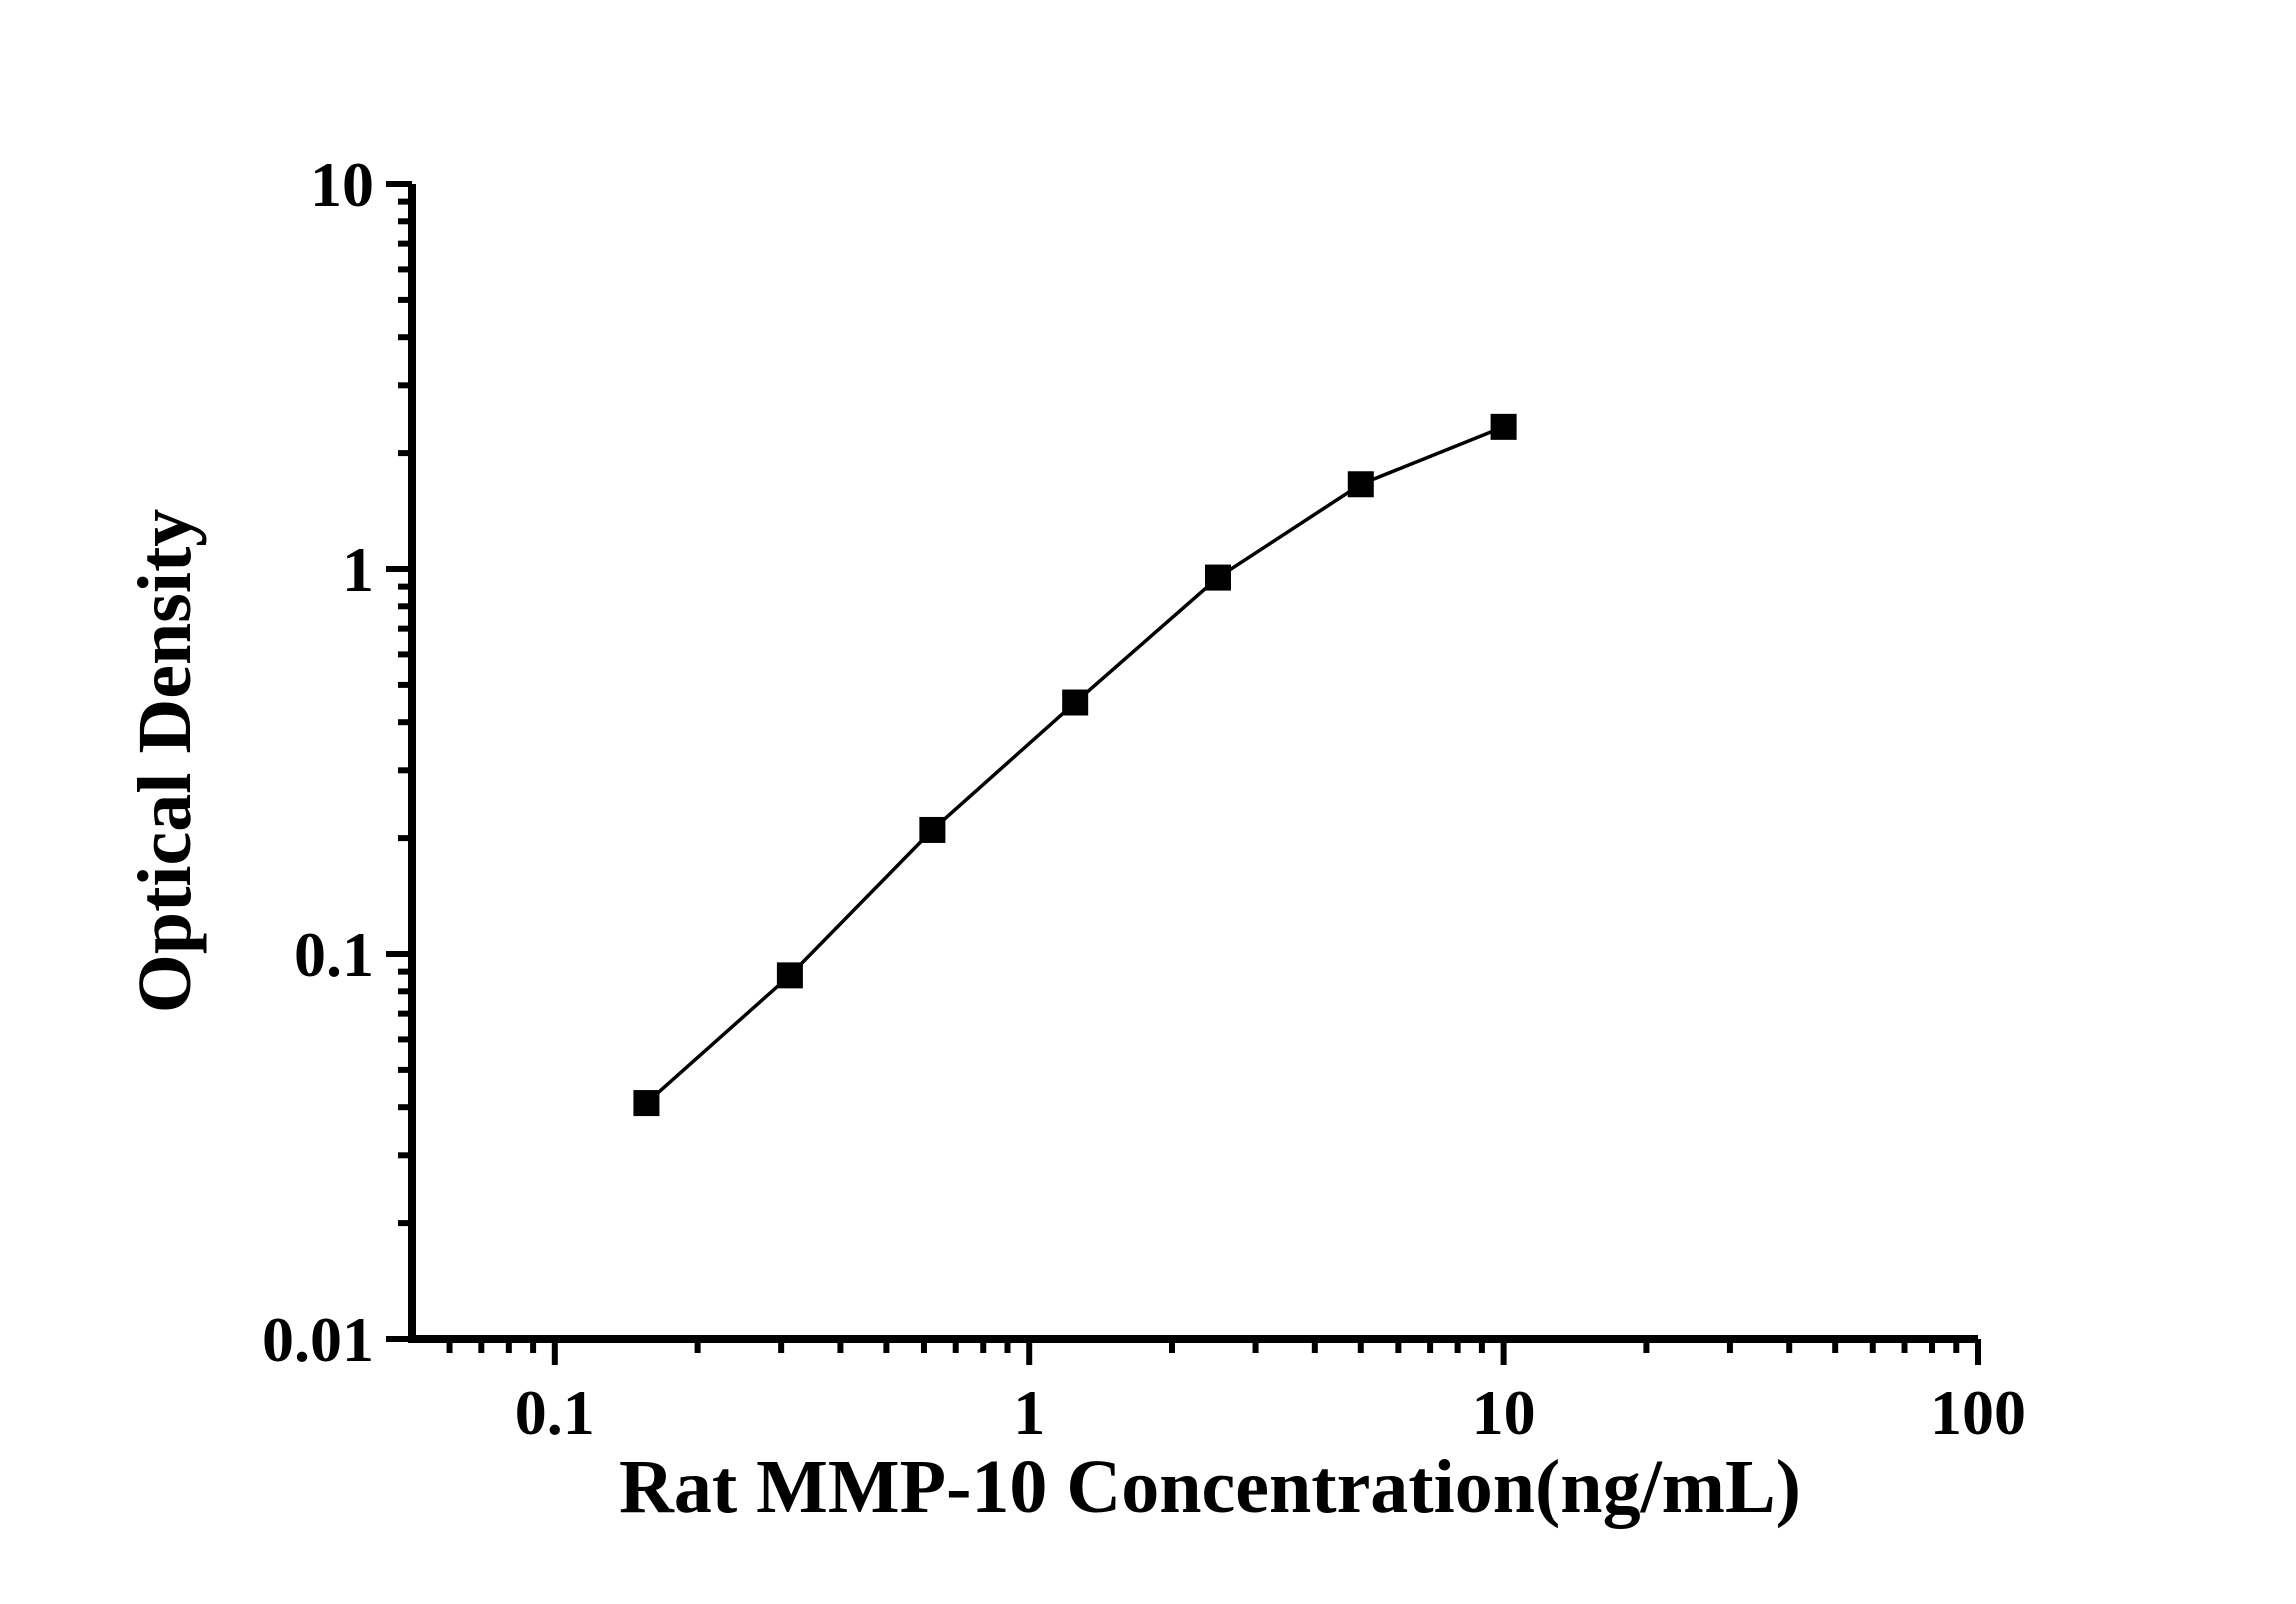  Describe the element at coordinates (334, 954) in the screenshot. I see `y-tick-label: 0.1` at that location.